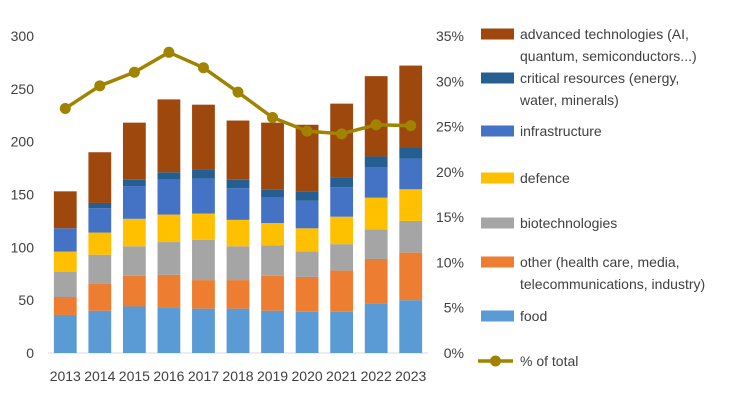 This screenshot has width=730, height=410. Describe the element at coordinates (549, 361) in the screenshot. I see `legend-label: % of total` at that location.